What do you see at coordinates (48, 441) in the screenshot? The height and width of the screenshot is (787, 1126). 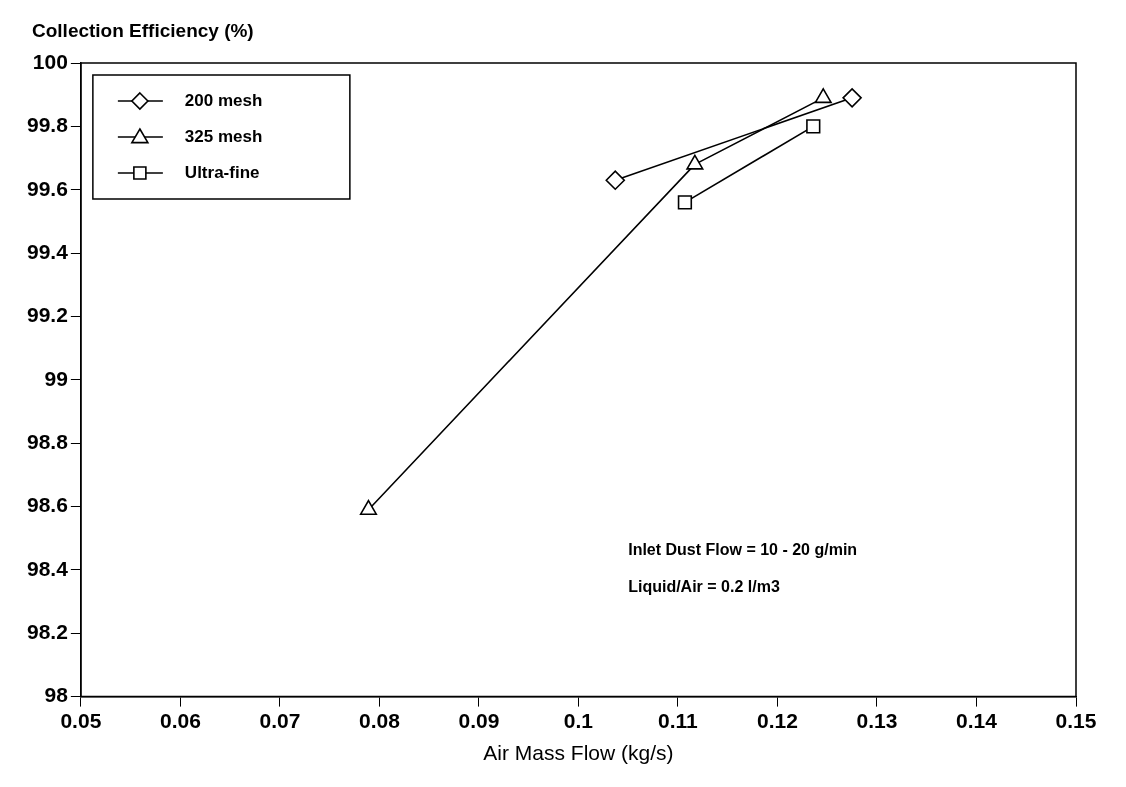 I see `y-tick-label: 98.8` at bounding box center [48, 441].